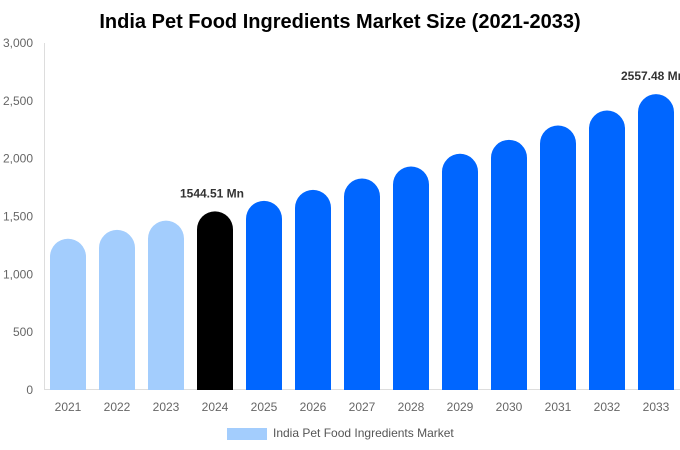  What do you see at coordinates (18, 217) in the screenshot?
I see `y-tick-label: 1,500` at bounding box center [18, 217].